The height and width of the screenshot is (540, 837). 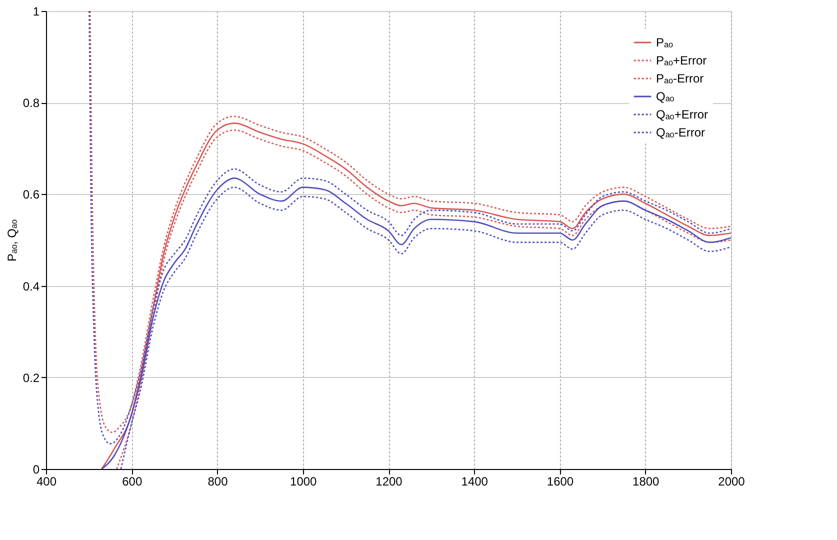 I want to click on x-tick-label: 1000, so click(x=304, y=481).